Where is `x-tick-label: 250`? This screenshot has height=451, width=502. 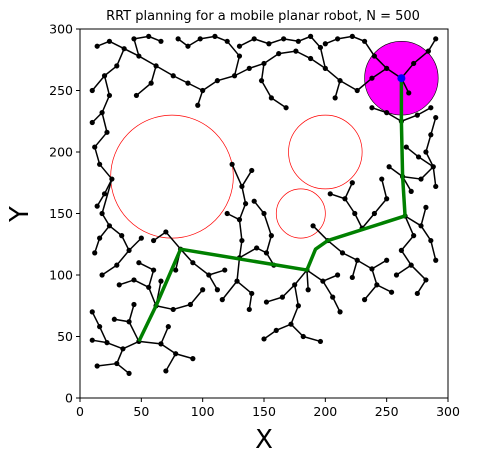 x-tick-label: 250 is located at coordinates (387, 411).